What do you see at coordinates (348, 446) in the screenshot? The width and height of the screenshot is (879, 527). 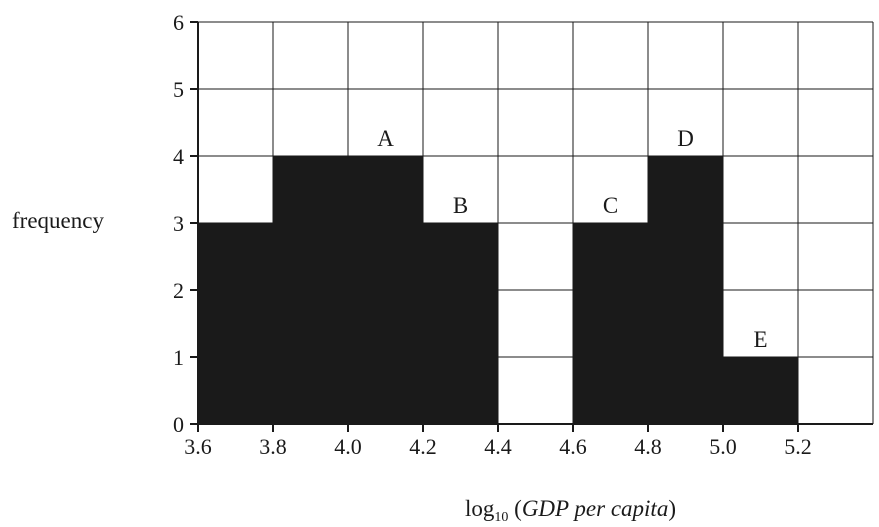 I see `x-tick-label-4.0: 4.0` at bounding box center [348, 446].